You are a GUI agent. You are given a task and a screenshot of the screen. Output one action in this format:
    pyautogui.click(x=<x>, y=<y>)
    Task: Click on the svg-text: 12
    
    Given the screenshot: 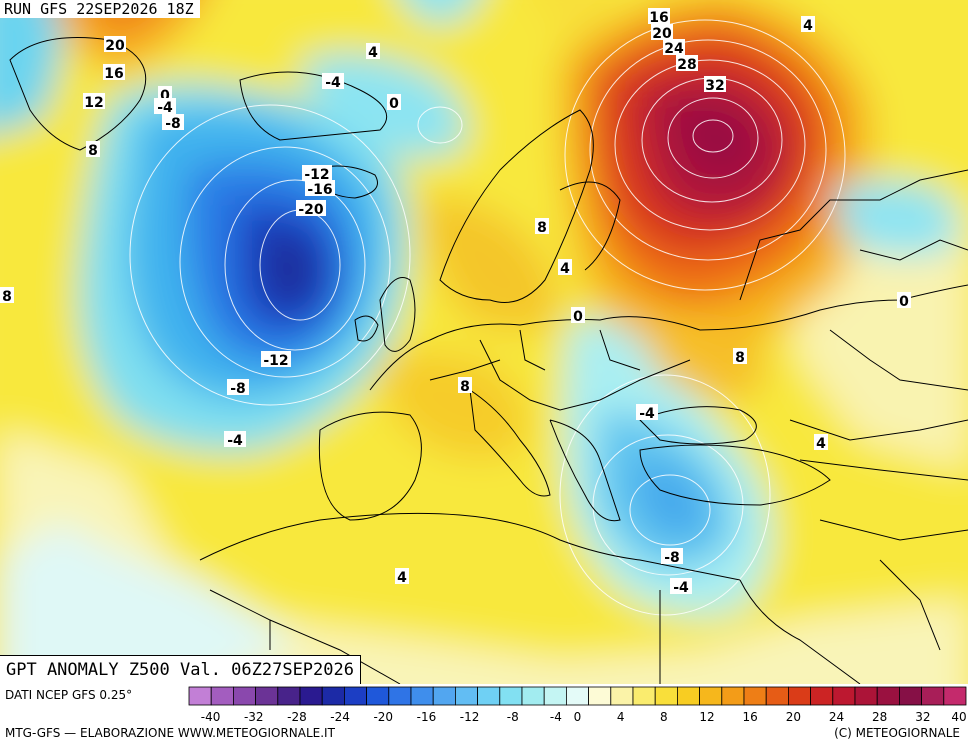 What is the action you would take?
    pyautogui.click(x=93, y=103)
    